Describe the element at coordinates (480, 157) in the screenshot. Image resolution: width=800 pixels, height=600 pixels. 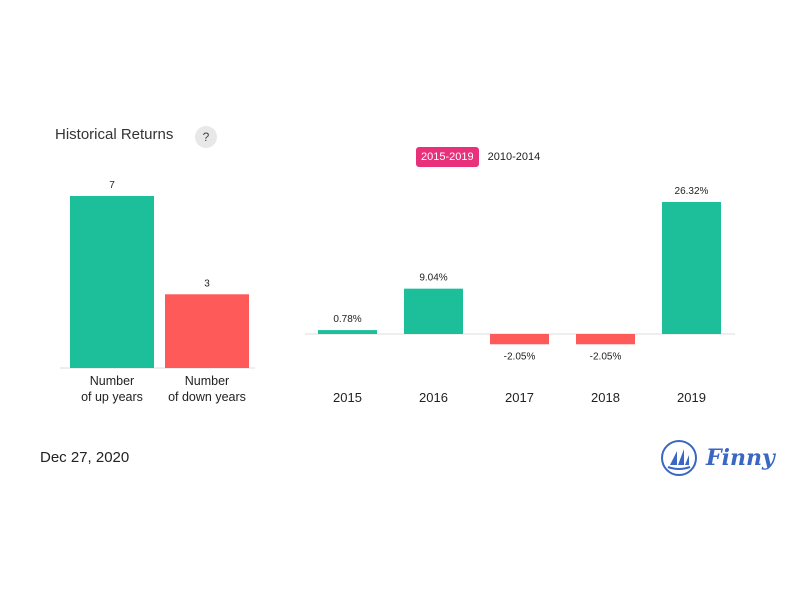
I see `period-tabs: 2015-2019 2010-2014` at that location.